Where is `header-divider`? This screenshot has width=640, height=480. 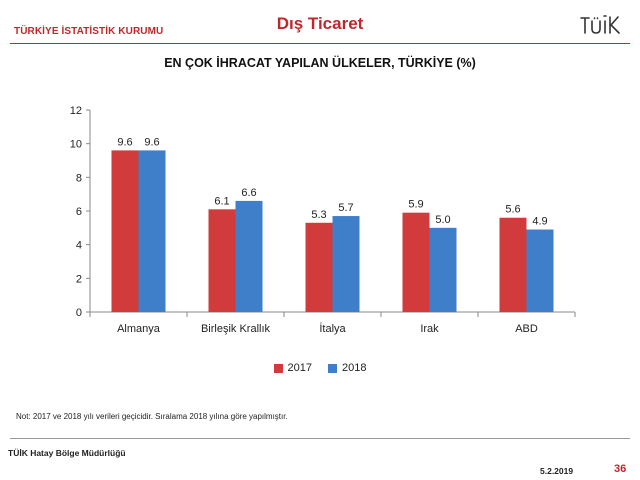 header-divider is located at coordinates (320, 43).